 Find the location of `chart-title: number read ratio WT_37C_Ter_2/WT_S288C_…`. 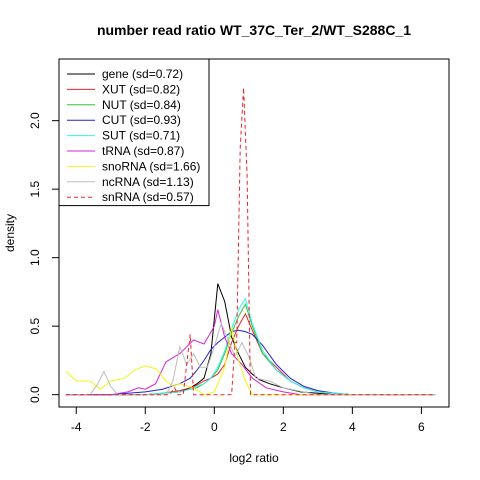

chart-title: number read ratio WT_37C_Ter_2/WT_S288C_… is located at coordinates (254, 30).